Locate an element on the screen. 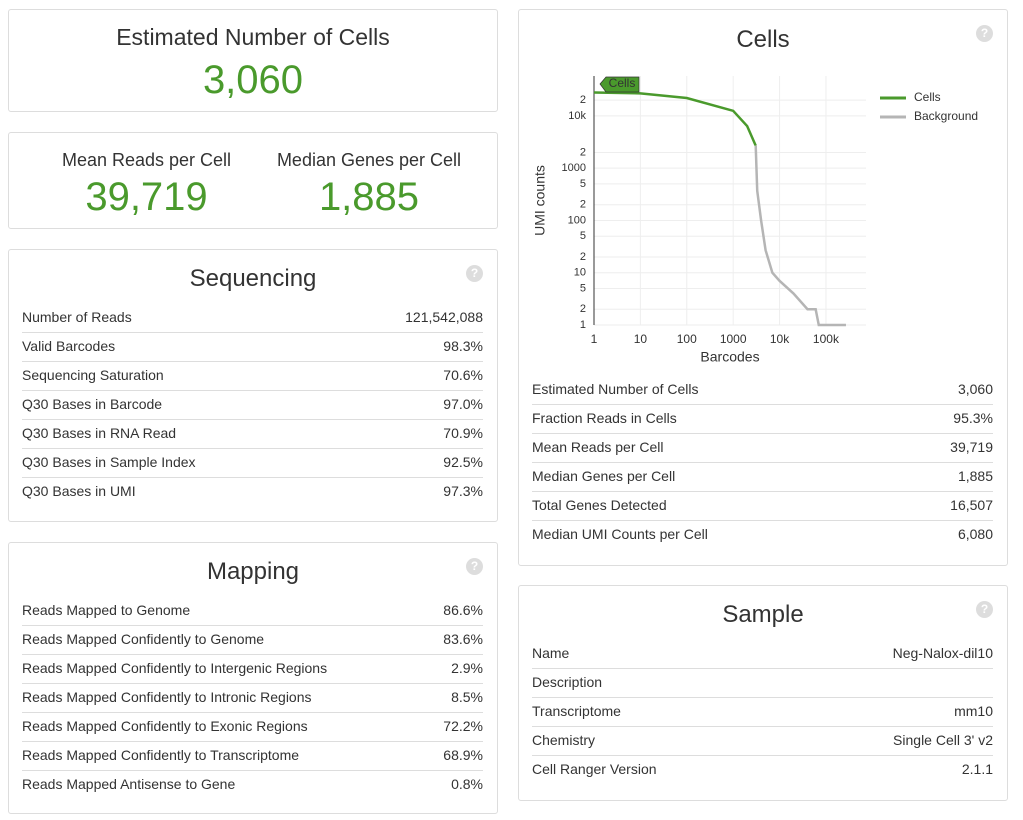 The width and height of the screenshot is (1023, 820). row-label: Q30 Bases in Sample Index is located at coordinates (109, 462).